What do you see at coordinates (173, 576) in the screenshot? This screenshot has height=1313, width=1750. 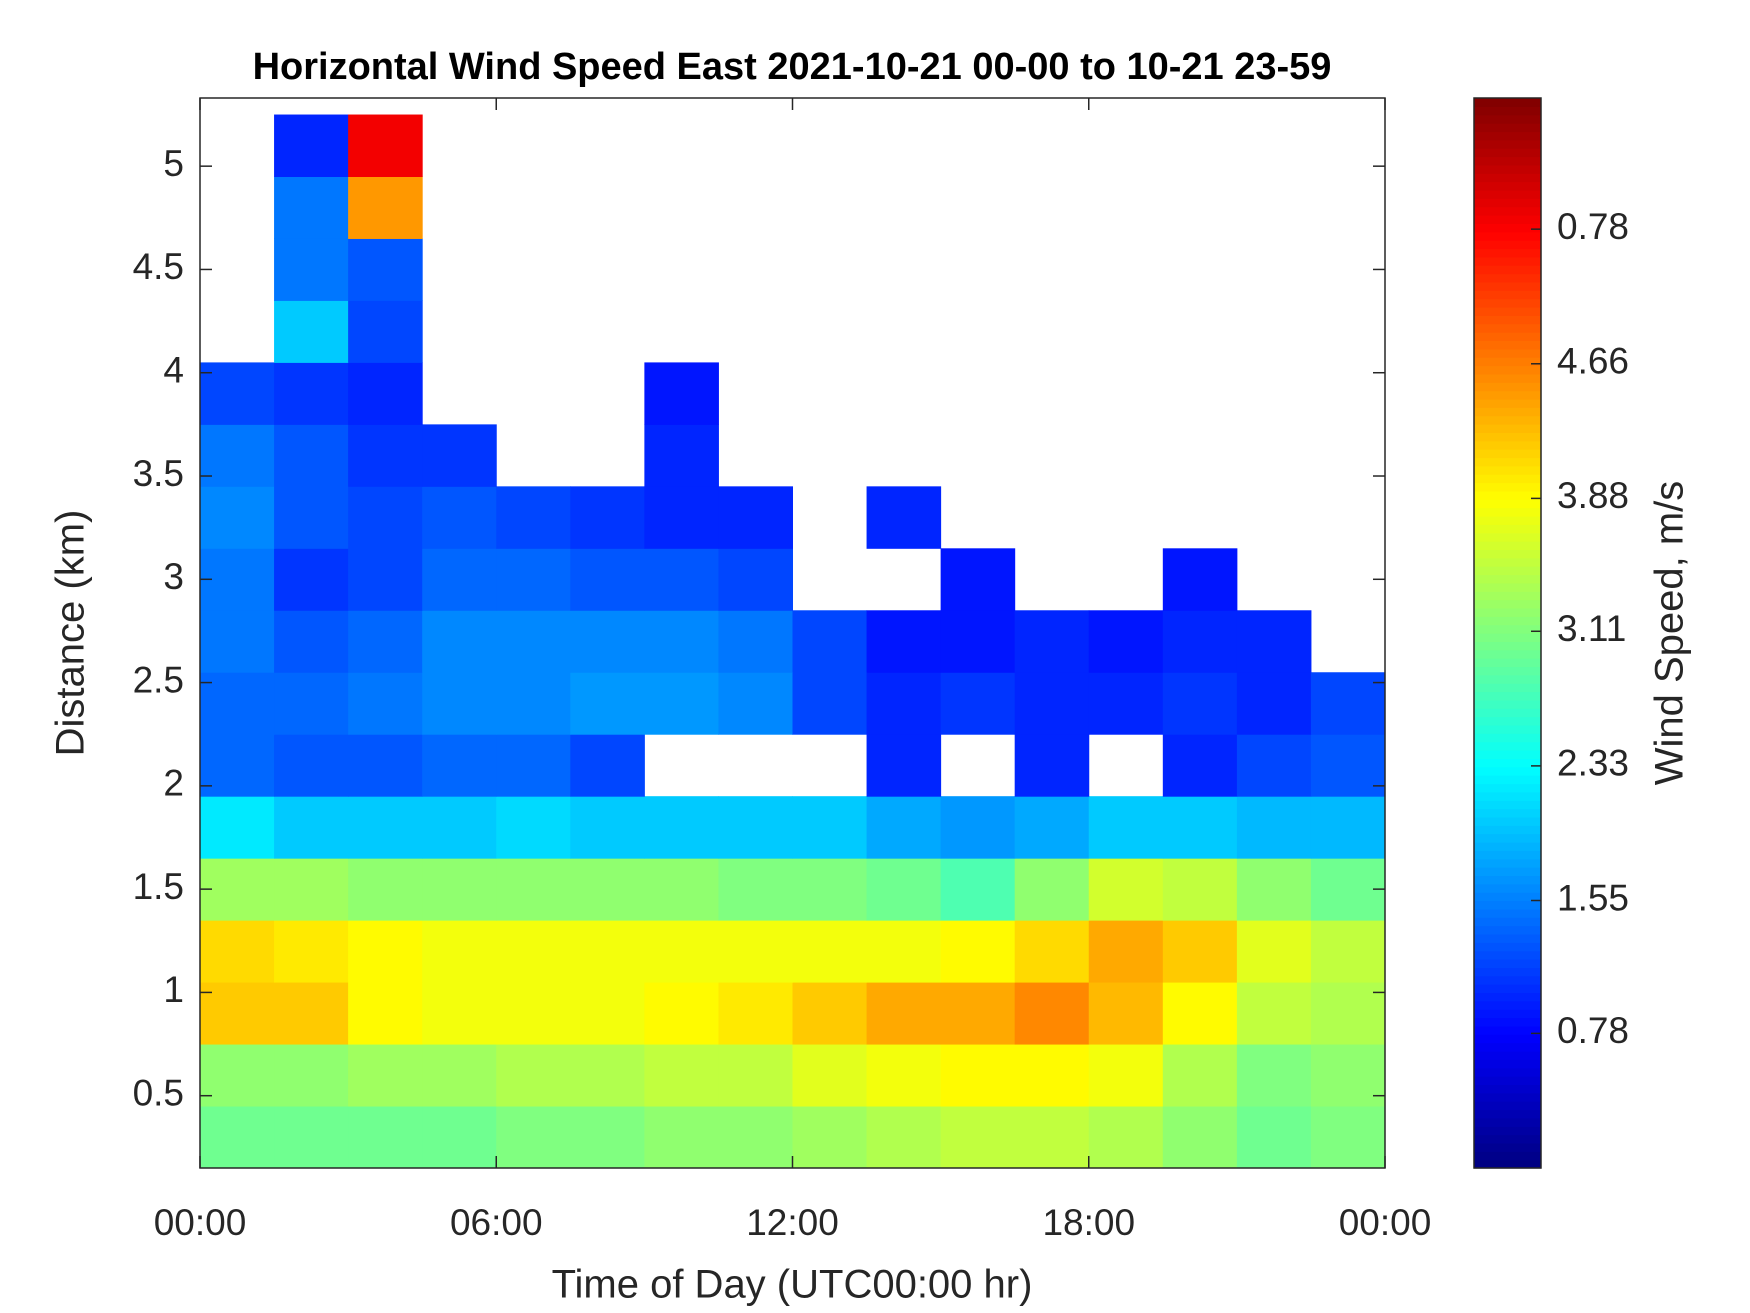 I see `y-tick-label: 3` at bounding box center [173, 576].